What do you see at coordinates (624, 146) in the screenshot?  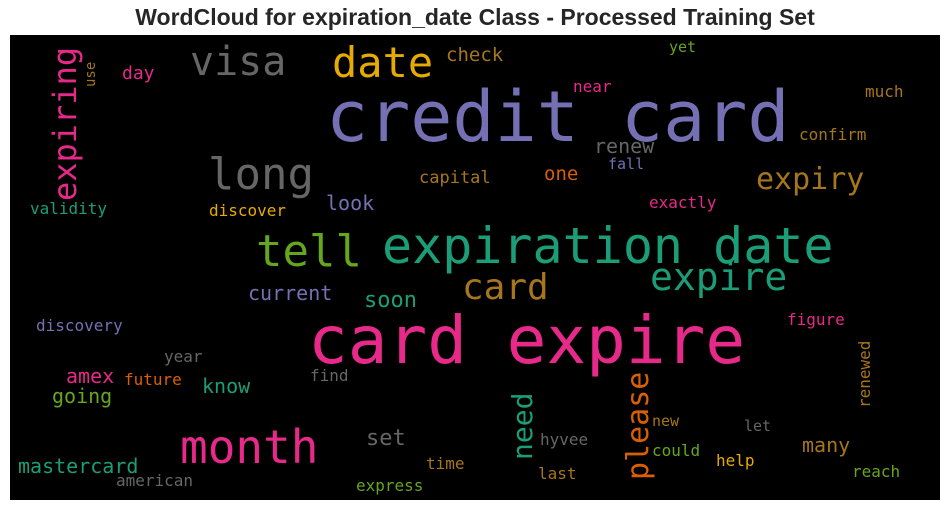 I see `word-renew: renew` at bounding box center [624, 146].